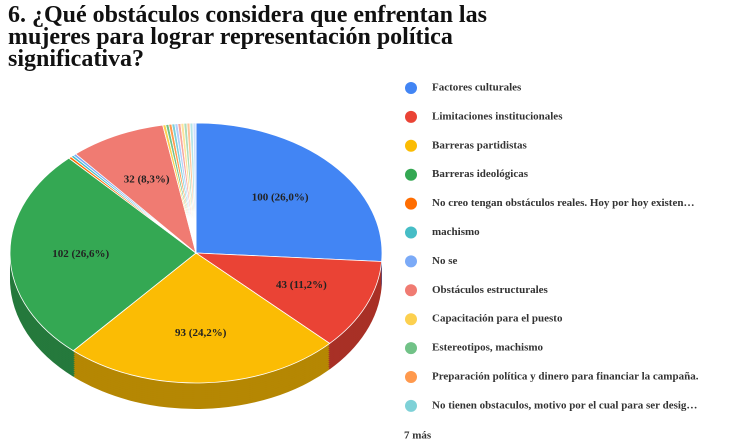 The image size is (750, 439). Describe the element at coordinates (456, 232) in the screenshot. I see `legend-label: machismo` at that location.